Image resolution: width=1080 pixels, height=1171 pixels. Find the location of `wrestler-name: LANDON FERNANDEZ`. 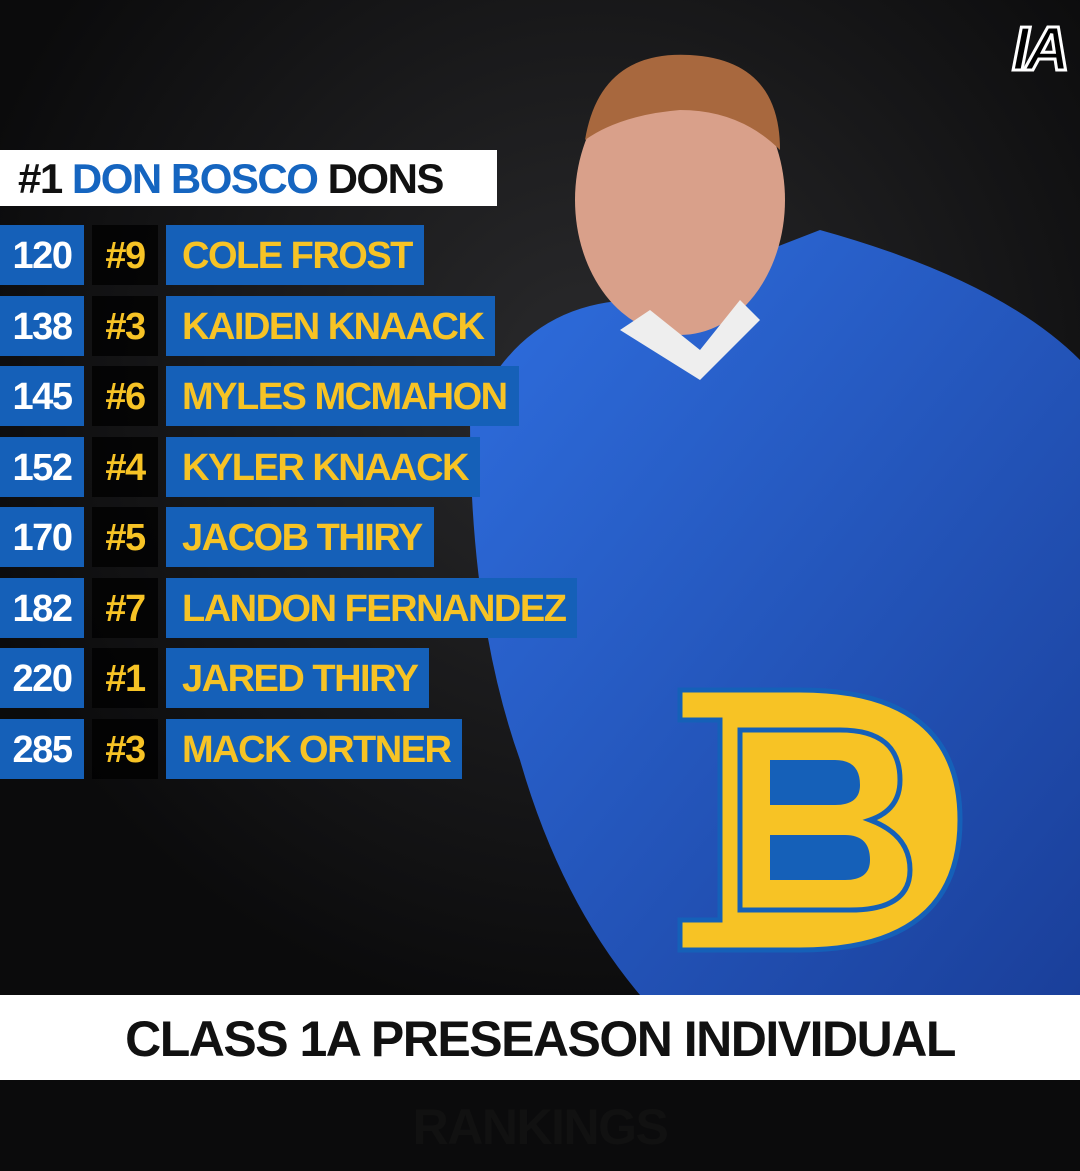

wrestler-name: LANDON FERNANDEZ is located at coordinates (372, 607).